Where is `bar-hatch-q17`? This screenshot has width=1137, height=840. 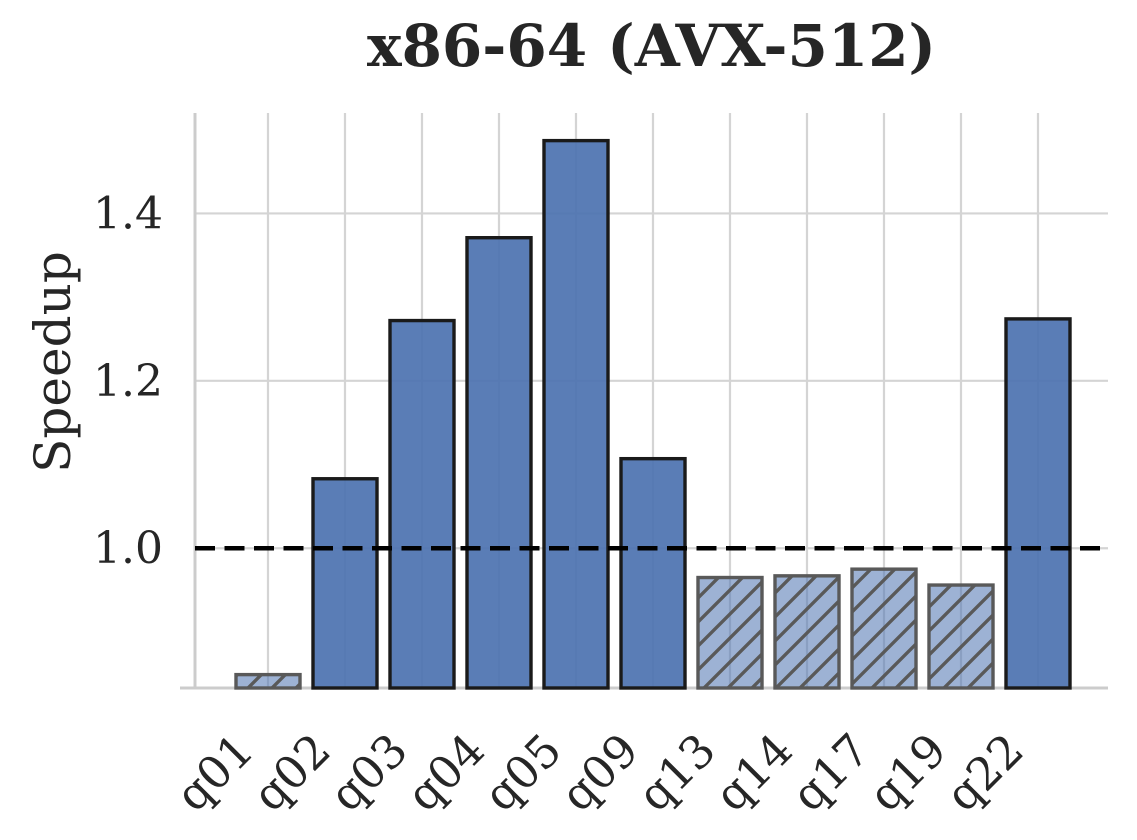 bar-hatch-q17 is located at coordinates (884, 628).